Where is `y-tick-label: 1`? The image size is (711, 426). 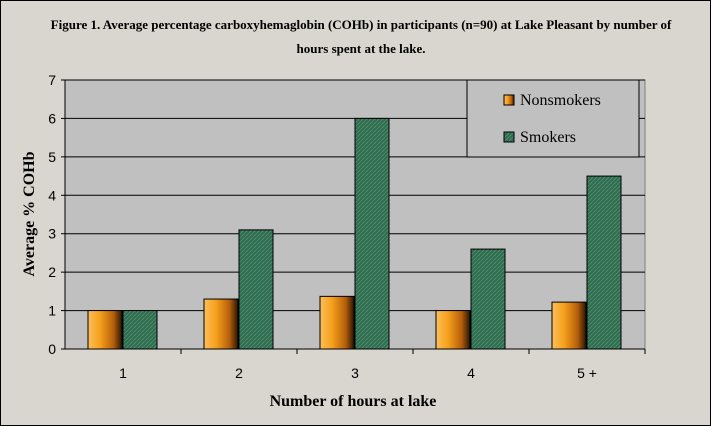
y-tick-label: 1 is located at coordinates (52, 311).